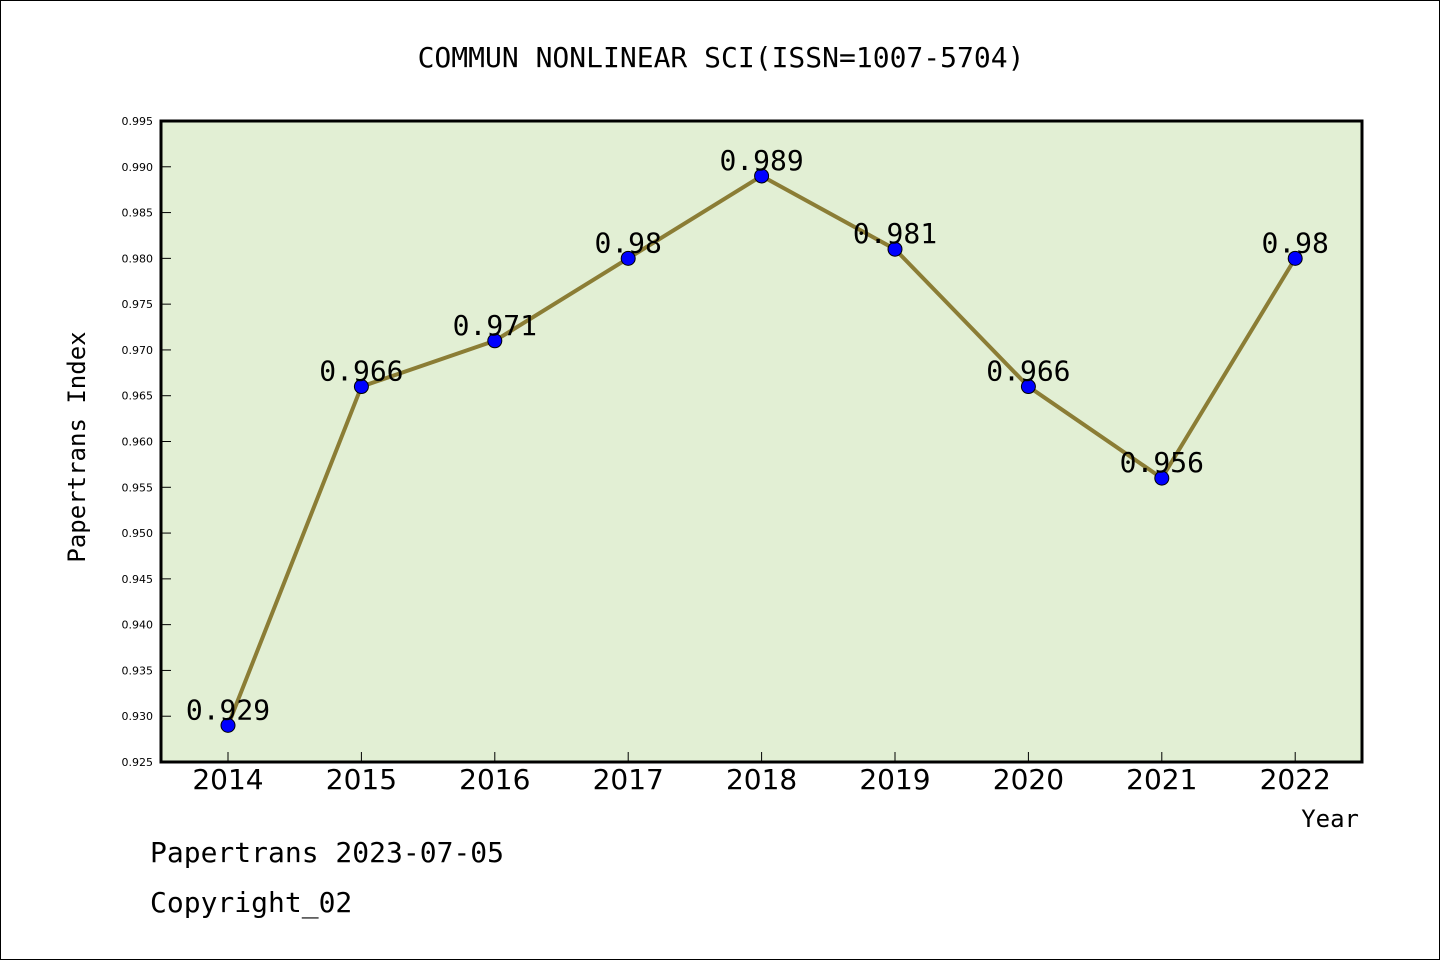  I want to click on y-axis-label: Papertrans Index, so click(77, 446).